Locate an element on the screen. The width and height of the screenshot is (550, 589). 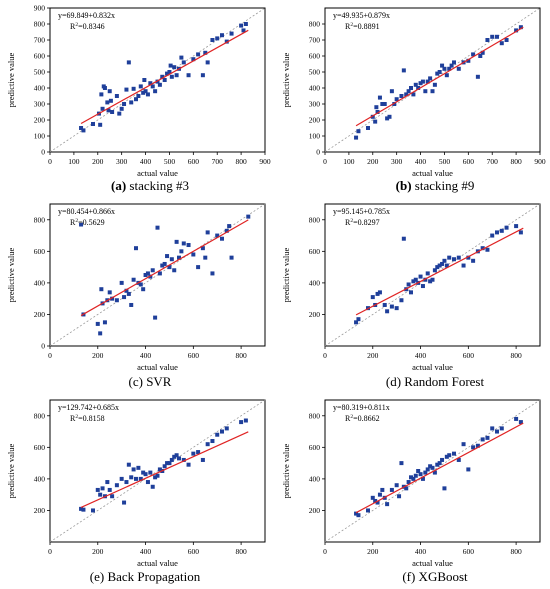
y-tick-label: 400 is located at coordinates (315, 478).